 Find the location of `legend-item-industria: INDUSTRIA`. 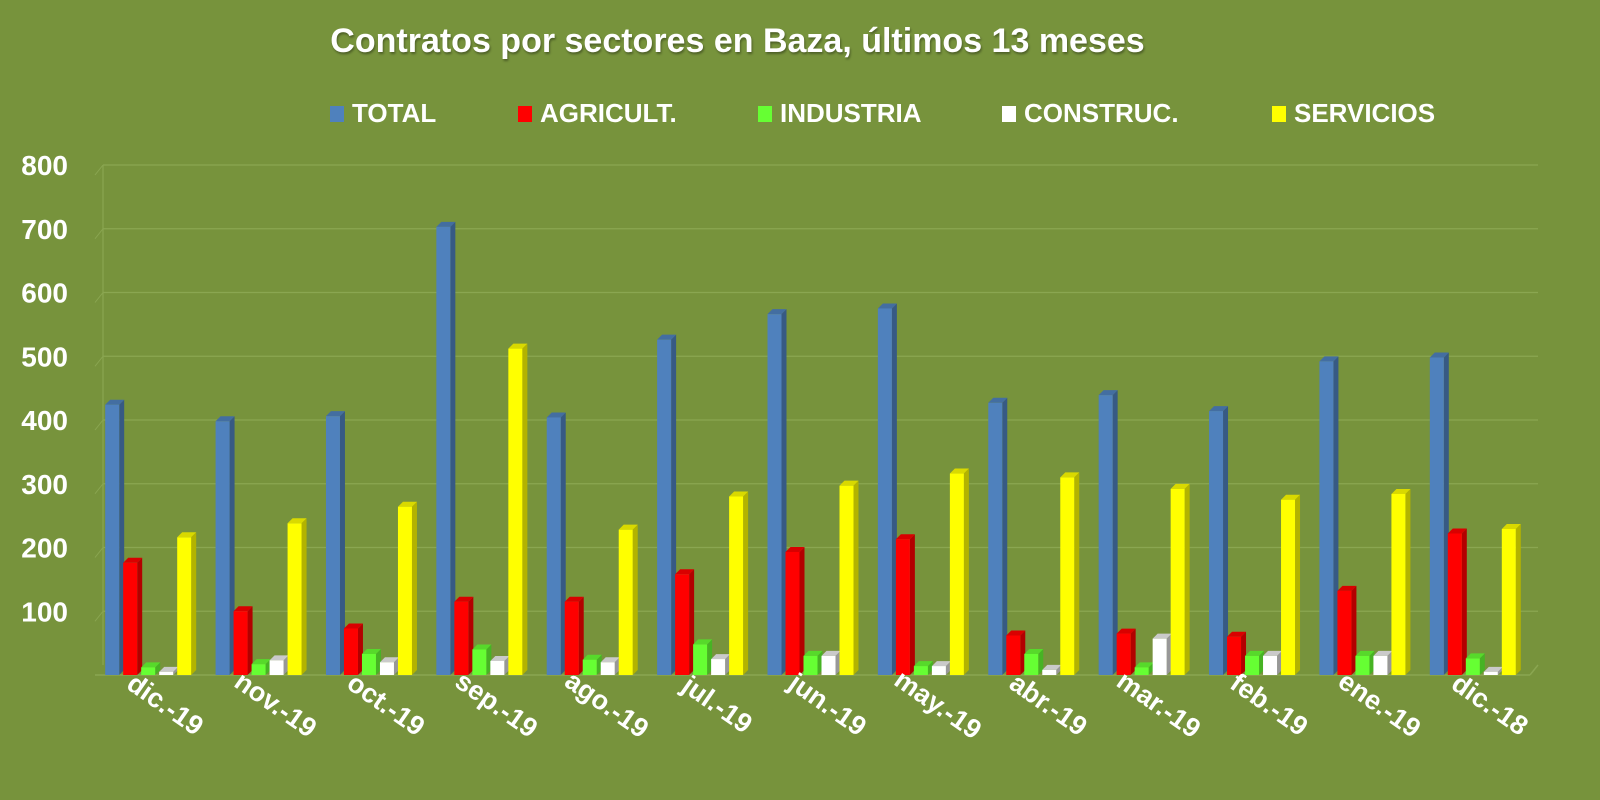

legend-item-industria: INDUSTRIA is located at coordinates (840, 113).